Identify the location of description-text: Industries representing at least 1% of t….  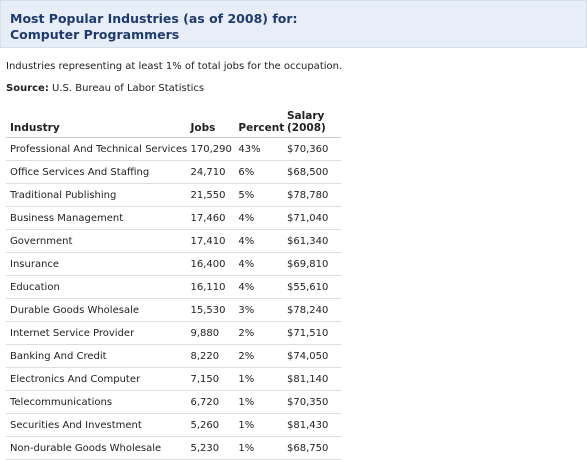
(174, 66).